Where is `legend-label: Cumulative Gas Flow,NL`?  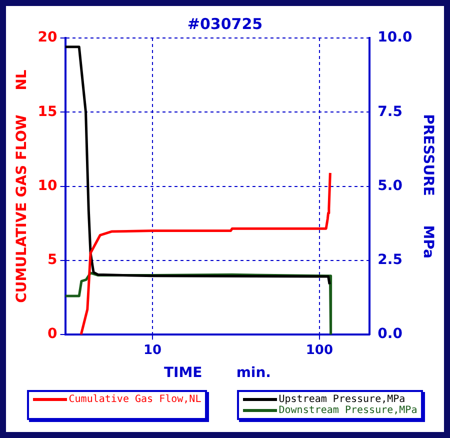
legend-label: Cumulative Gas Flow,NL is located at coordinates (135, 399).